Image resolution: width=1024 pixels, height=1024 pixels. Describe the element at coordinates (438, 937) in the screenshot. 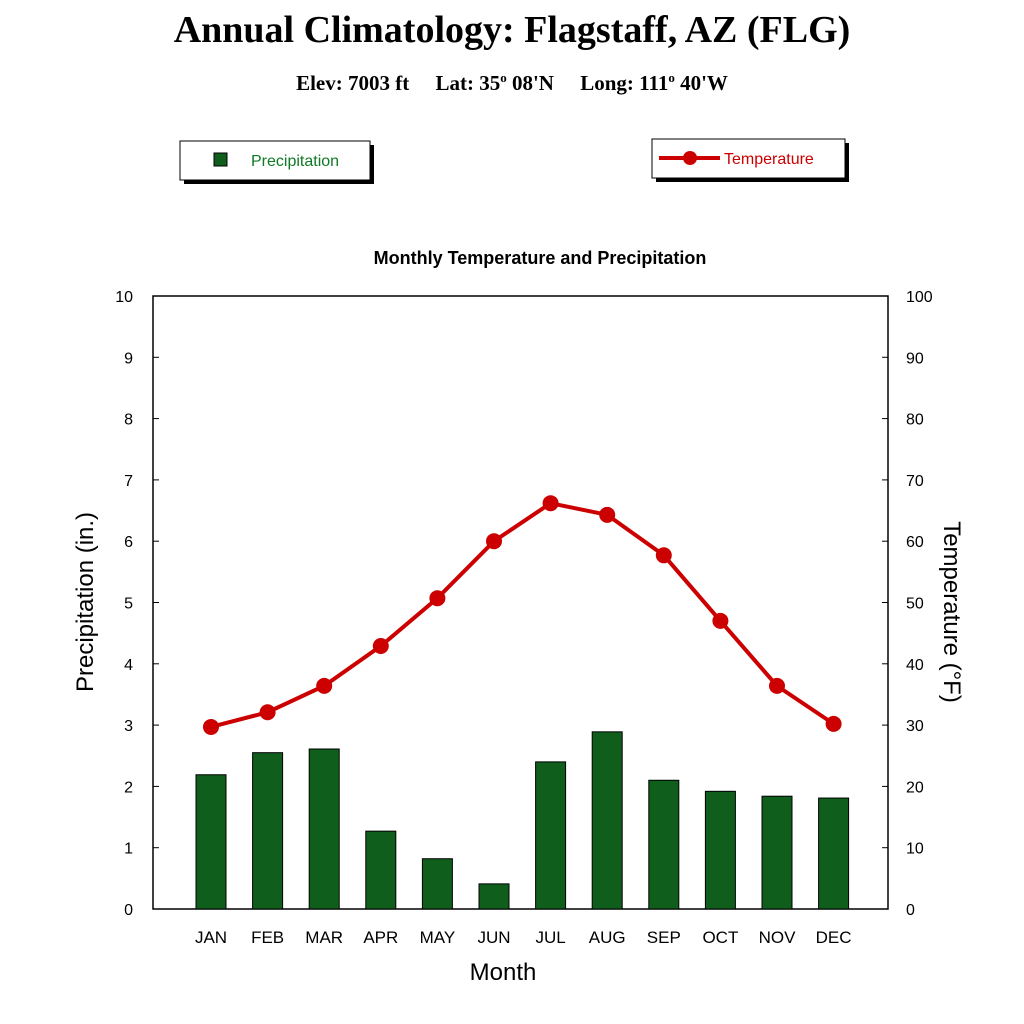

I see `month-label: MAY` at that location.